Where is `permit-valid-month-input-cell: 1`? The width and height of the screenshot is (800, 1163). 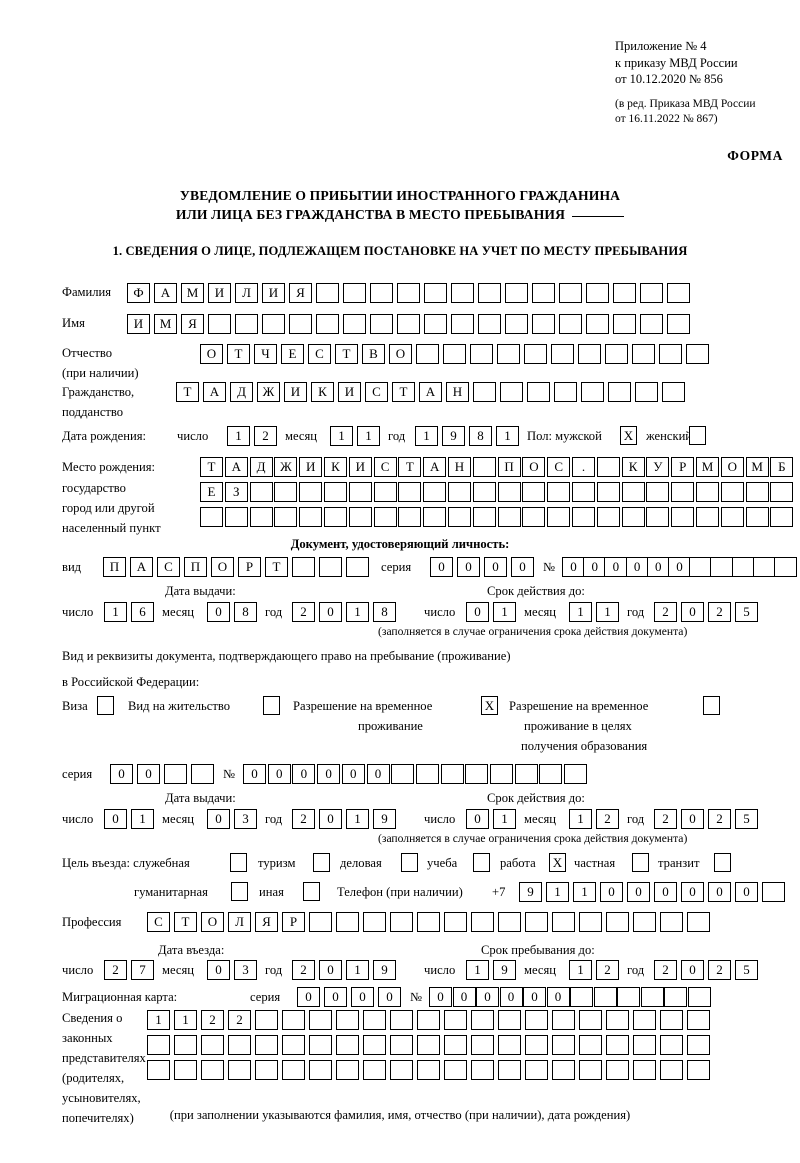 permit-valid-month-input-cell: 1 is located at coordinates (580, 819).